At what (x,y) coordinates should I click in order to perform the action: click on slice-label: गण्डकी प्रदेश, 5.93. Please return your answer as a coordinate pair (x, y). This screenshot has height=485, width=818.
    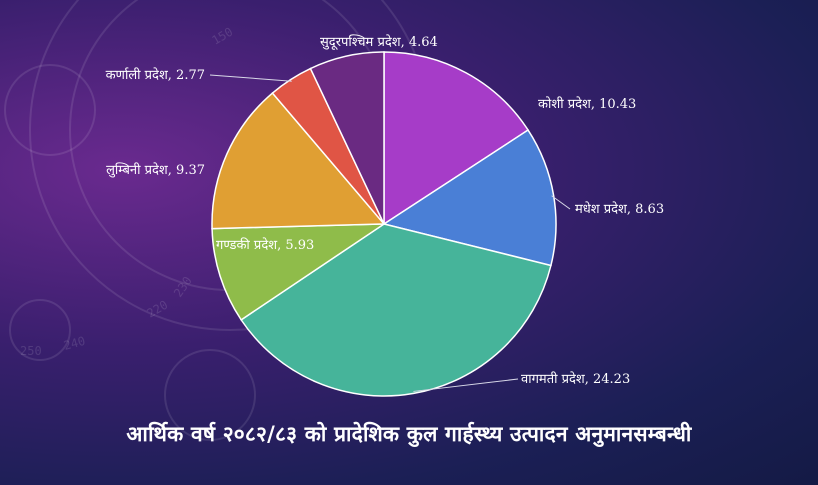
    Looking at the image, I should click on (265, 245).